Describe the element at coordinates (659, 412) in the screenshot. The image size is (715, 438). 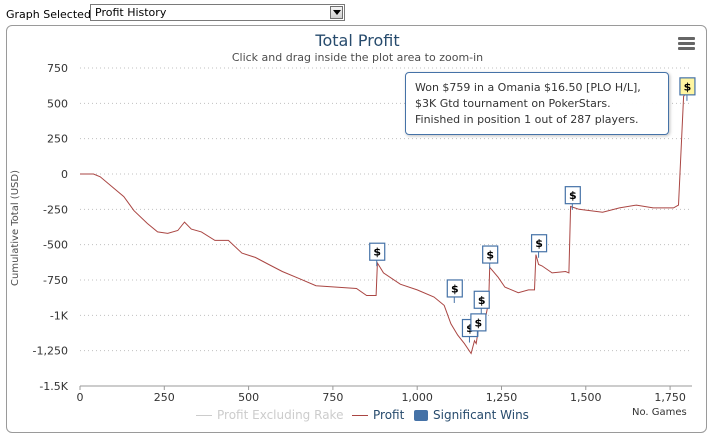
I see `x-axis-title: No. Games` at that location.